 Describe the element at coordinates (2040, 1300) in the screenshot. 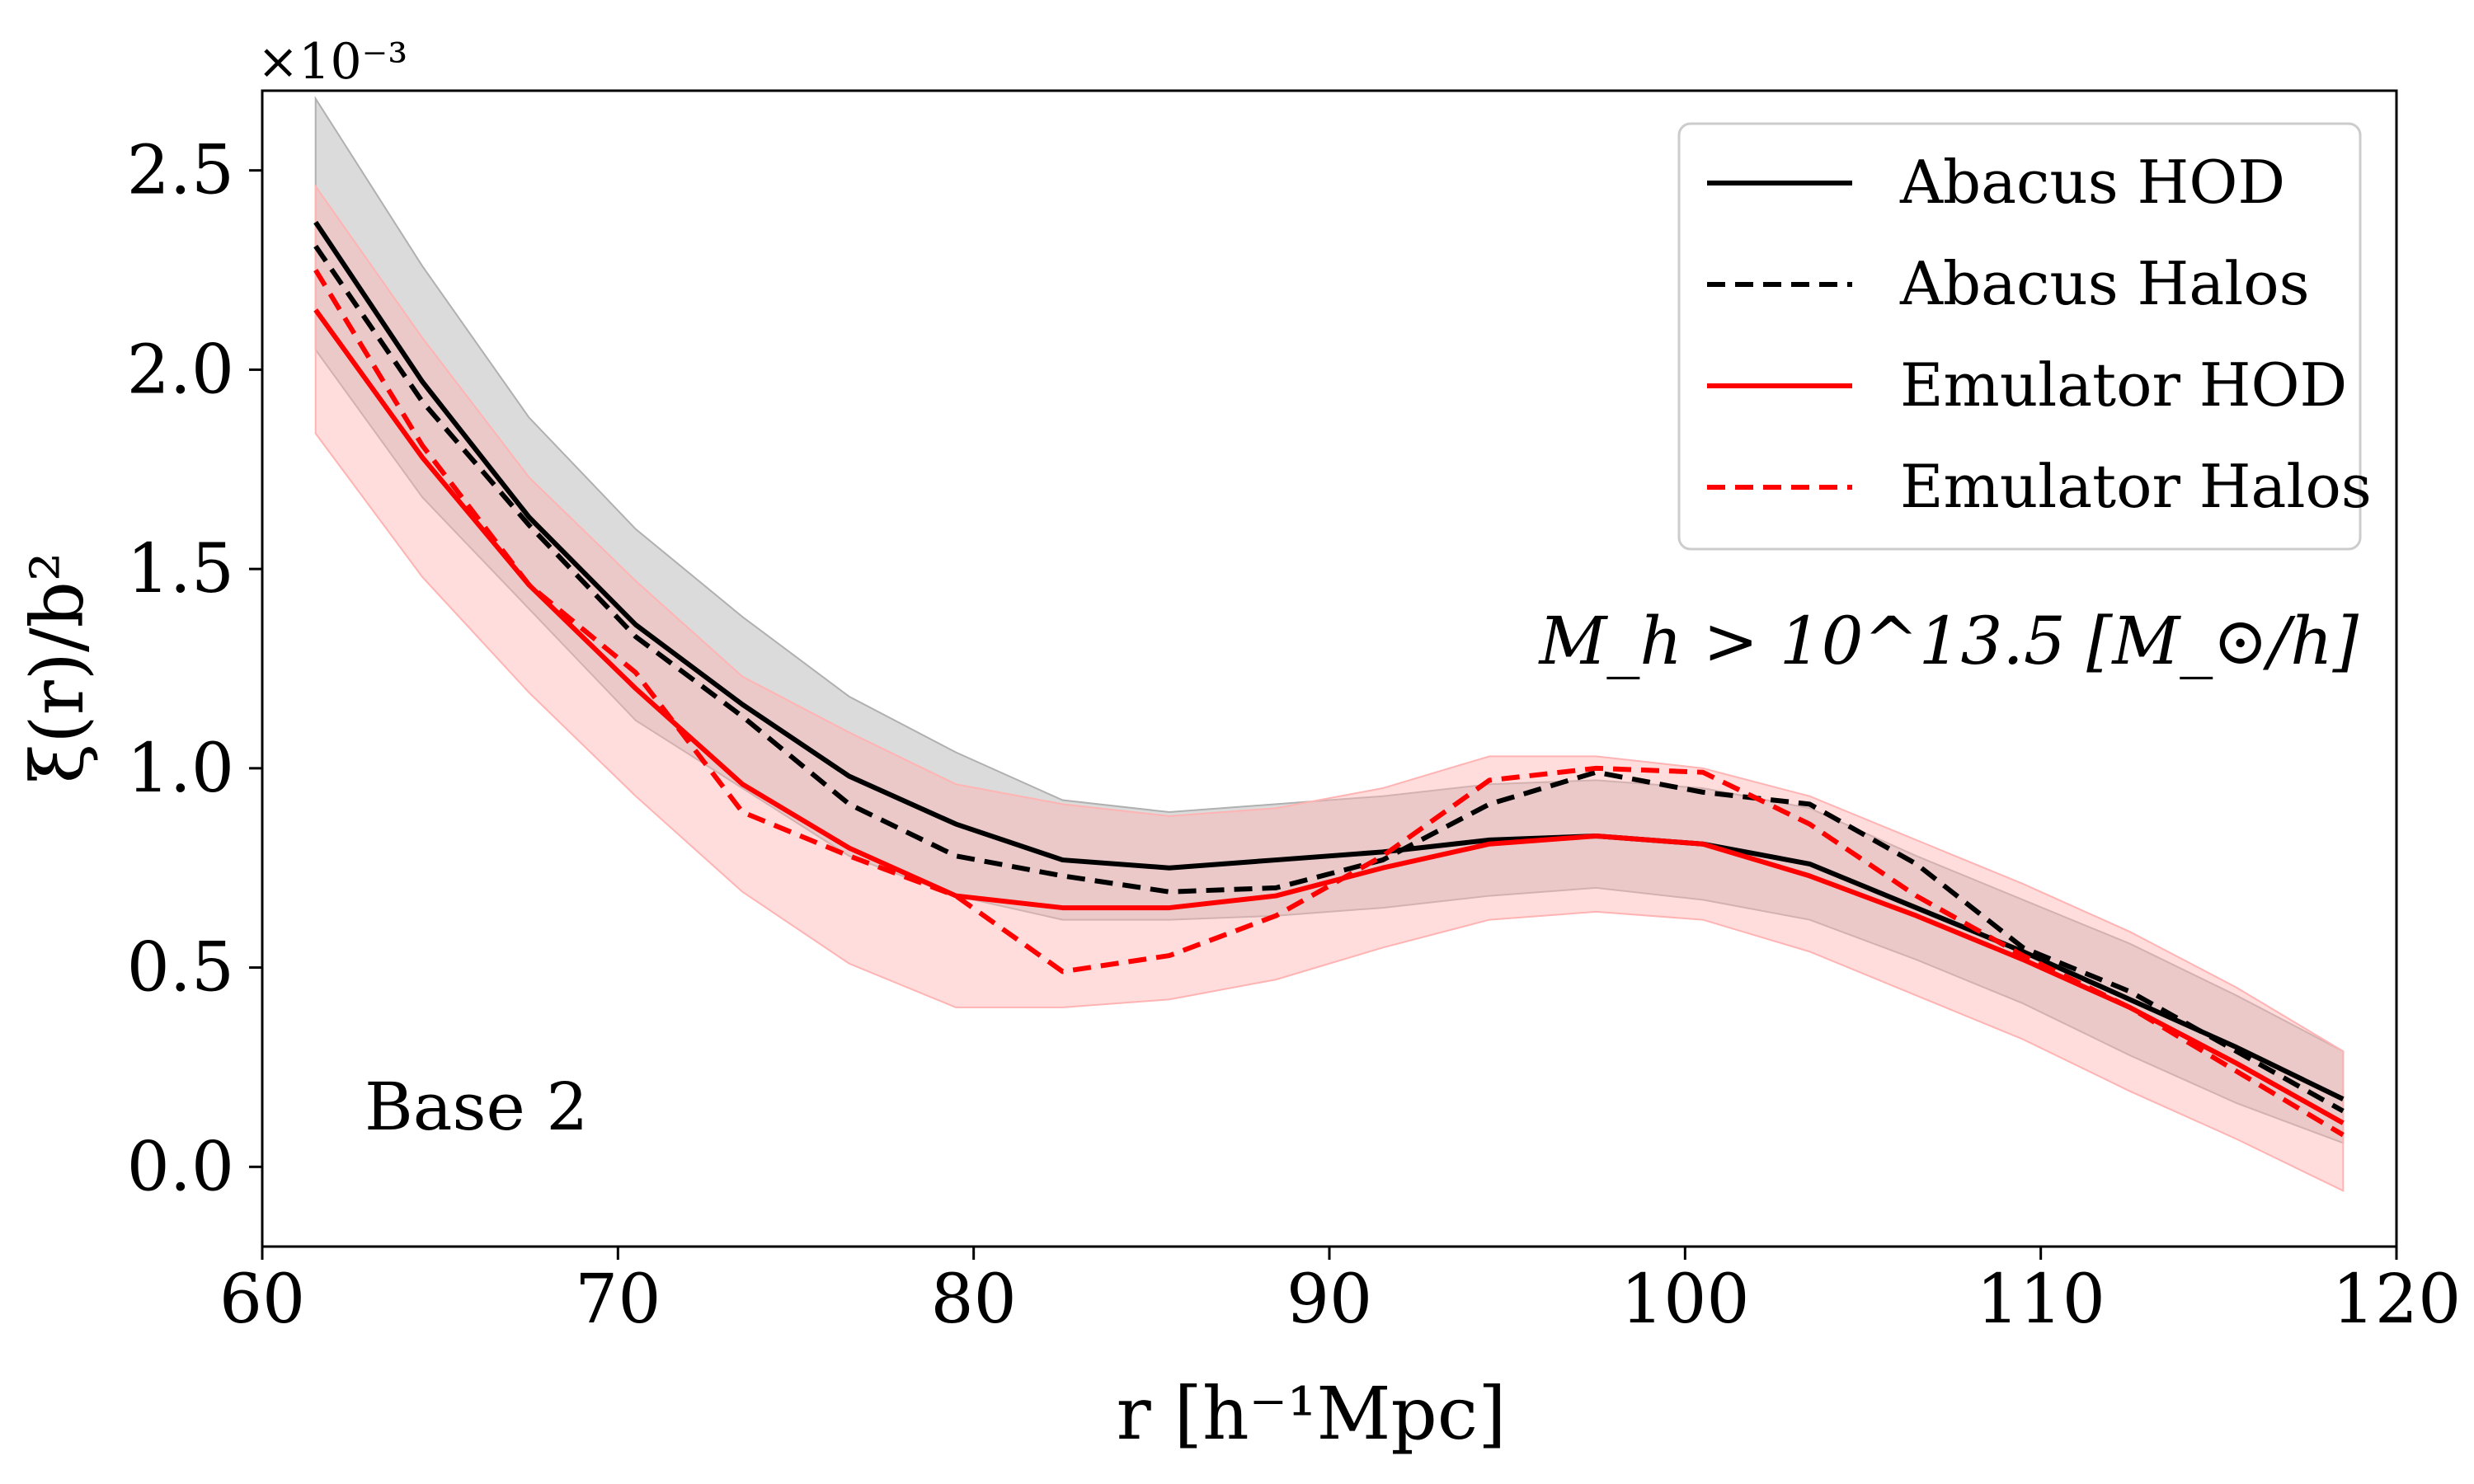

I see `x-tick-label: 110` at that location.